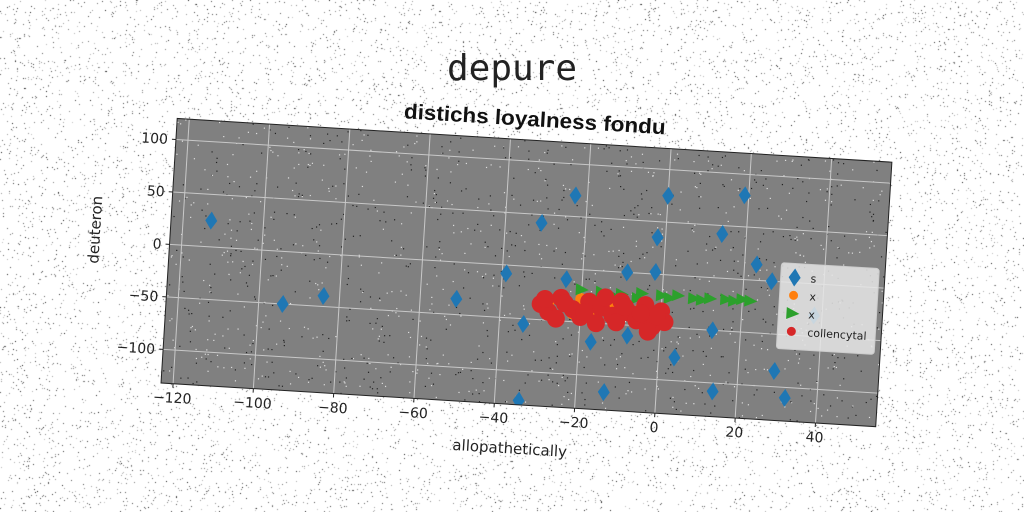 This screenshot has height=512, width=1024. What do you see at coordinates (512, 68) in the screenshot?
I see `page-title: depure` at bounding box center [512, 68].